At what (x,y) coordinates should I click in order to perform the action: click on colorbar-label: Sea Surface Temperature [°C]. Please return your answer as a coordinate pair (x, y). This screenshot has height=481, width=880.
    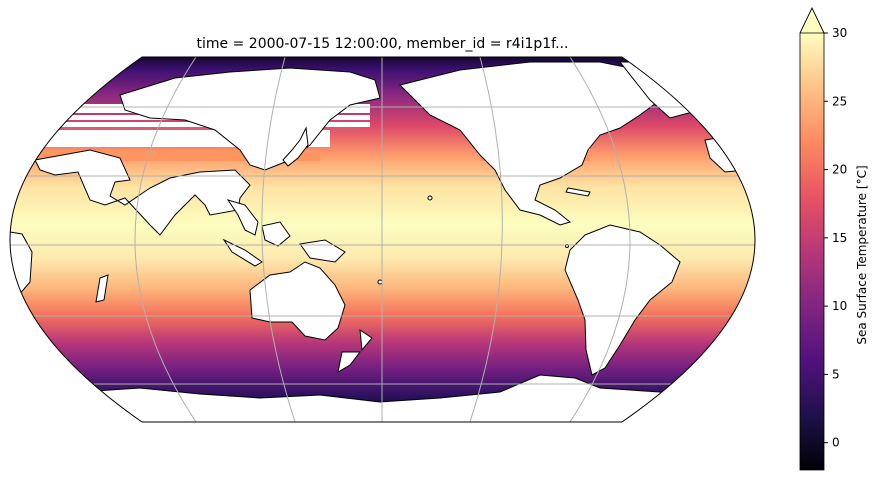
    Looking at the image, I should click on (862, 254).